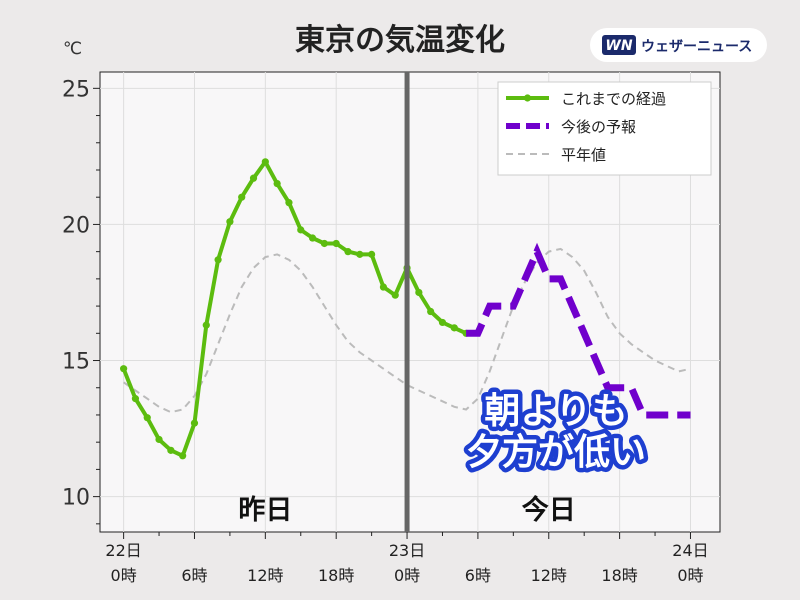  What do you see at coordinates (76, 89) in the screenshot?
I see `y-tick-label: 25` at bounding box center [76, 89].